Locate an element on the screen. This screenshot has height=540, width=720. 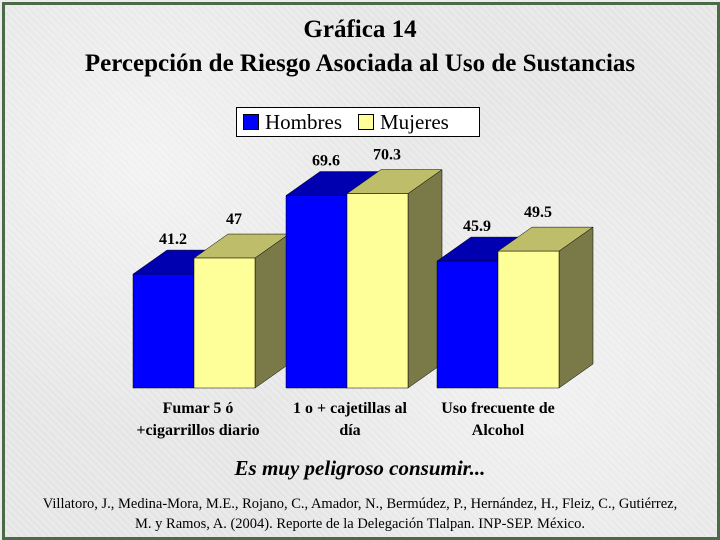
chart-legend: Hombres Mujeres is located at coordinates (358, 122).